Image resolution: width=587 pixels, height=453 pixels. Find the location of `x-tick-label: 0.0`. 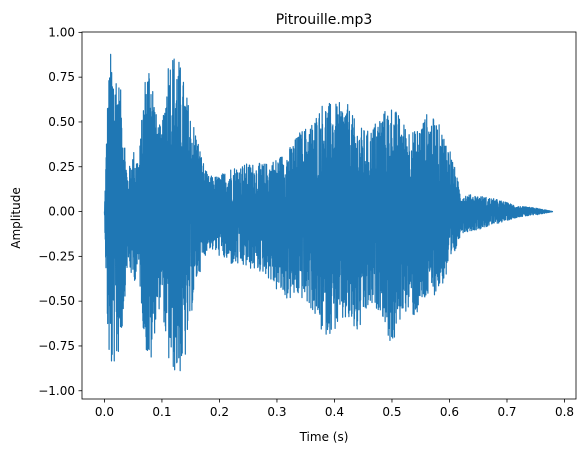

x-tick-label: 0.0 is located at coordinates (104, 412).